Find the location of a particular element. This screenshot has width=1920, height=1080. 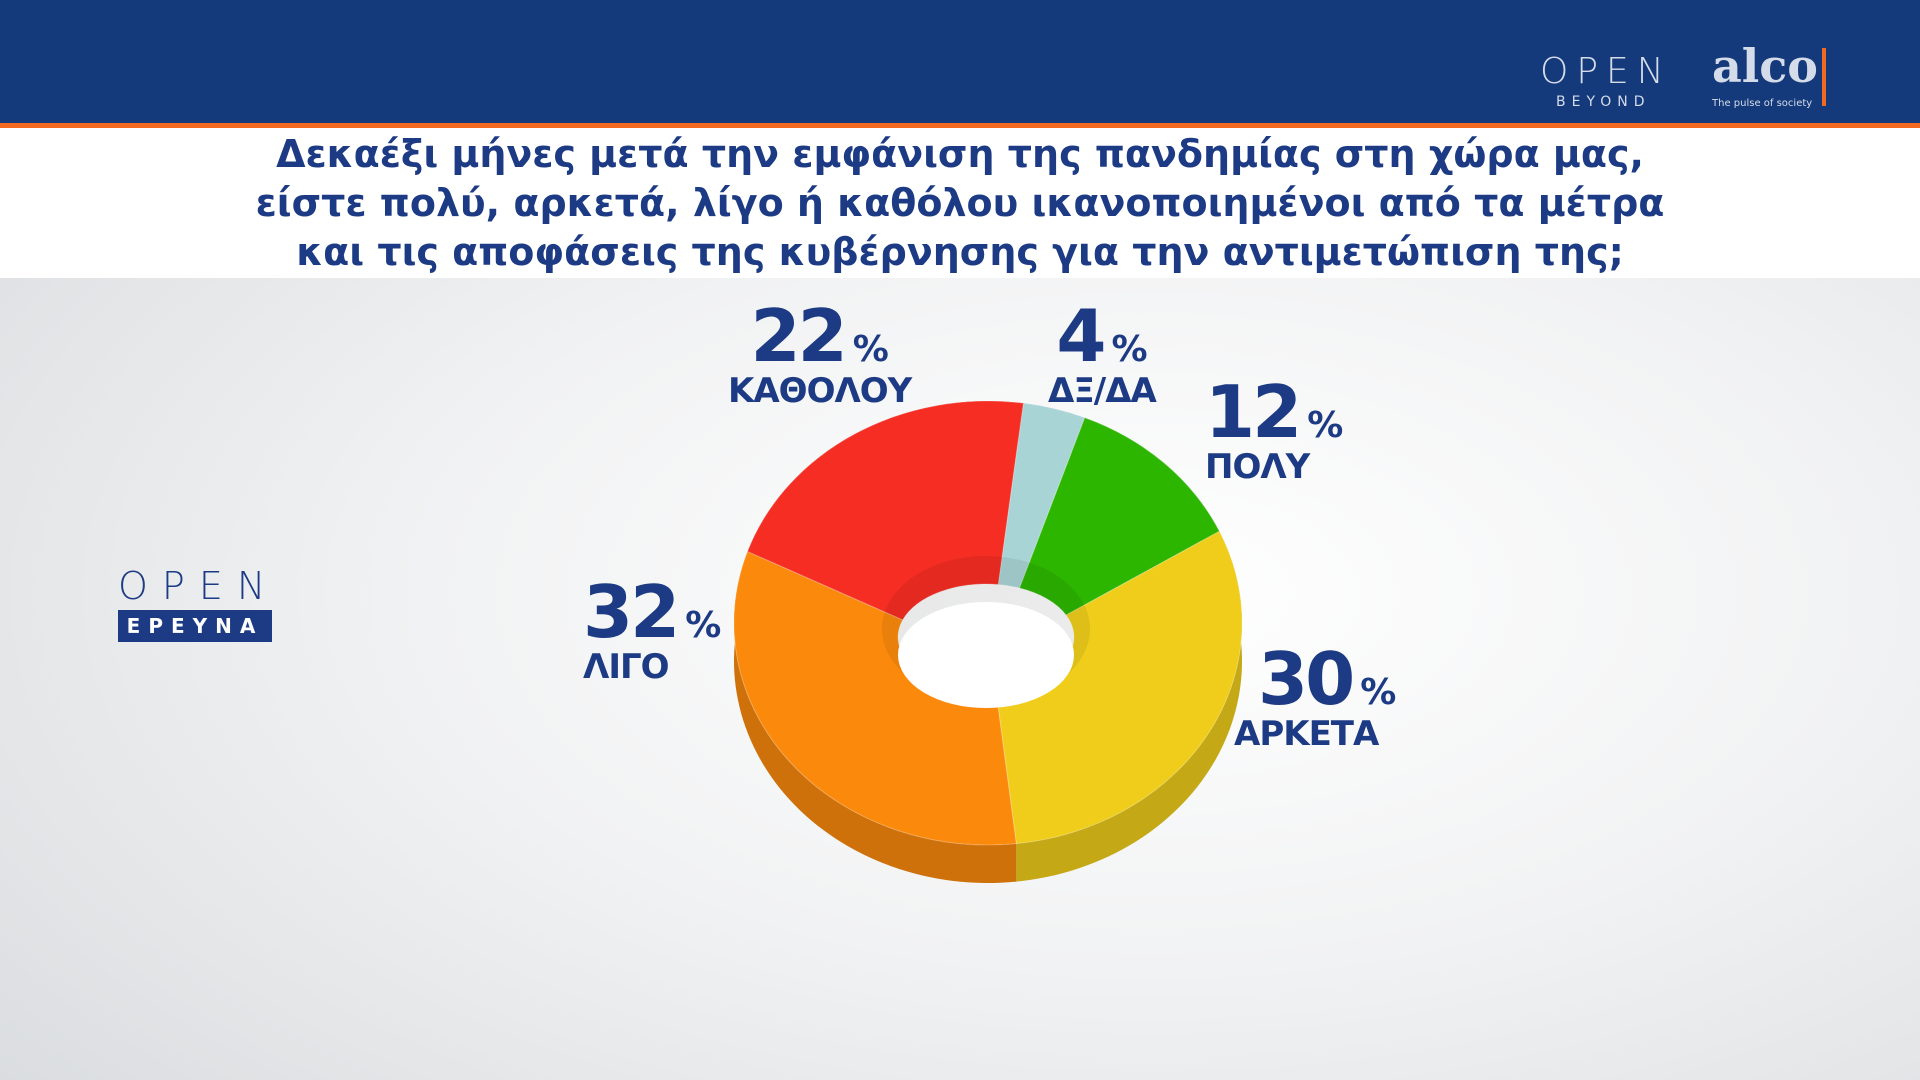

side-open-text: OPEN is located at coordinates (199, 586).